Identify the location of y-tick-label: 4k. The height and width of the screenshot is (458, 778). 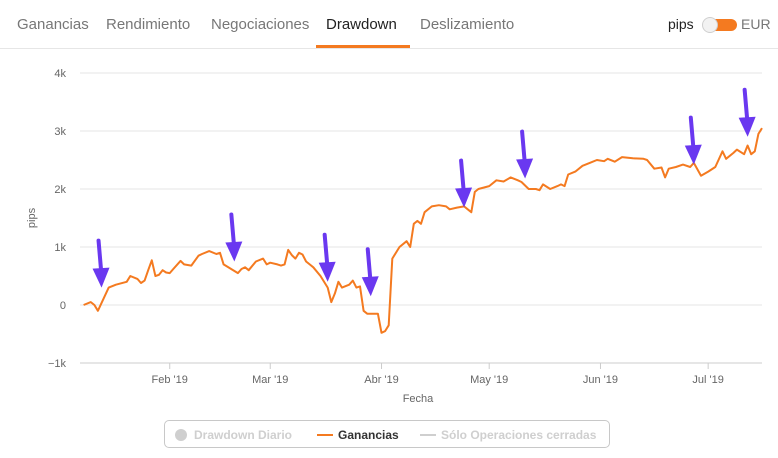
(60, 74).